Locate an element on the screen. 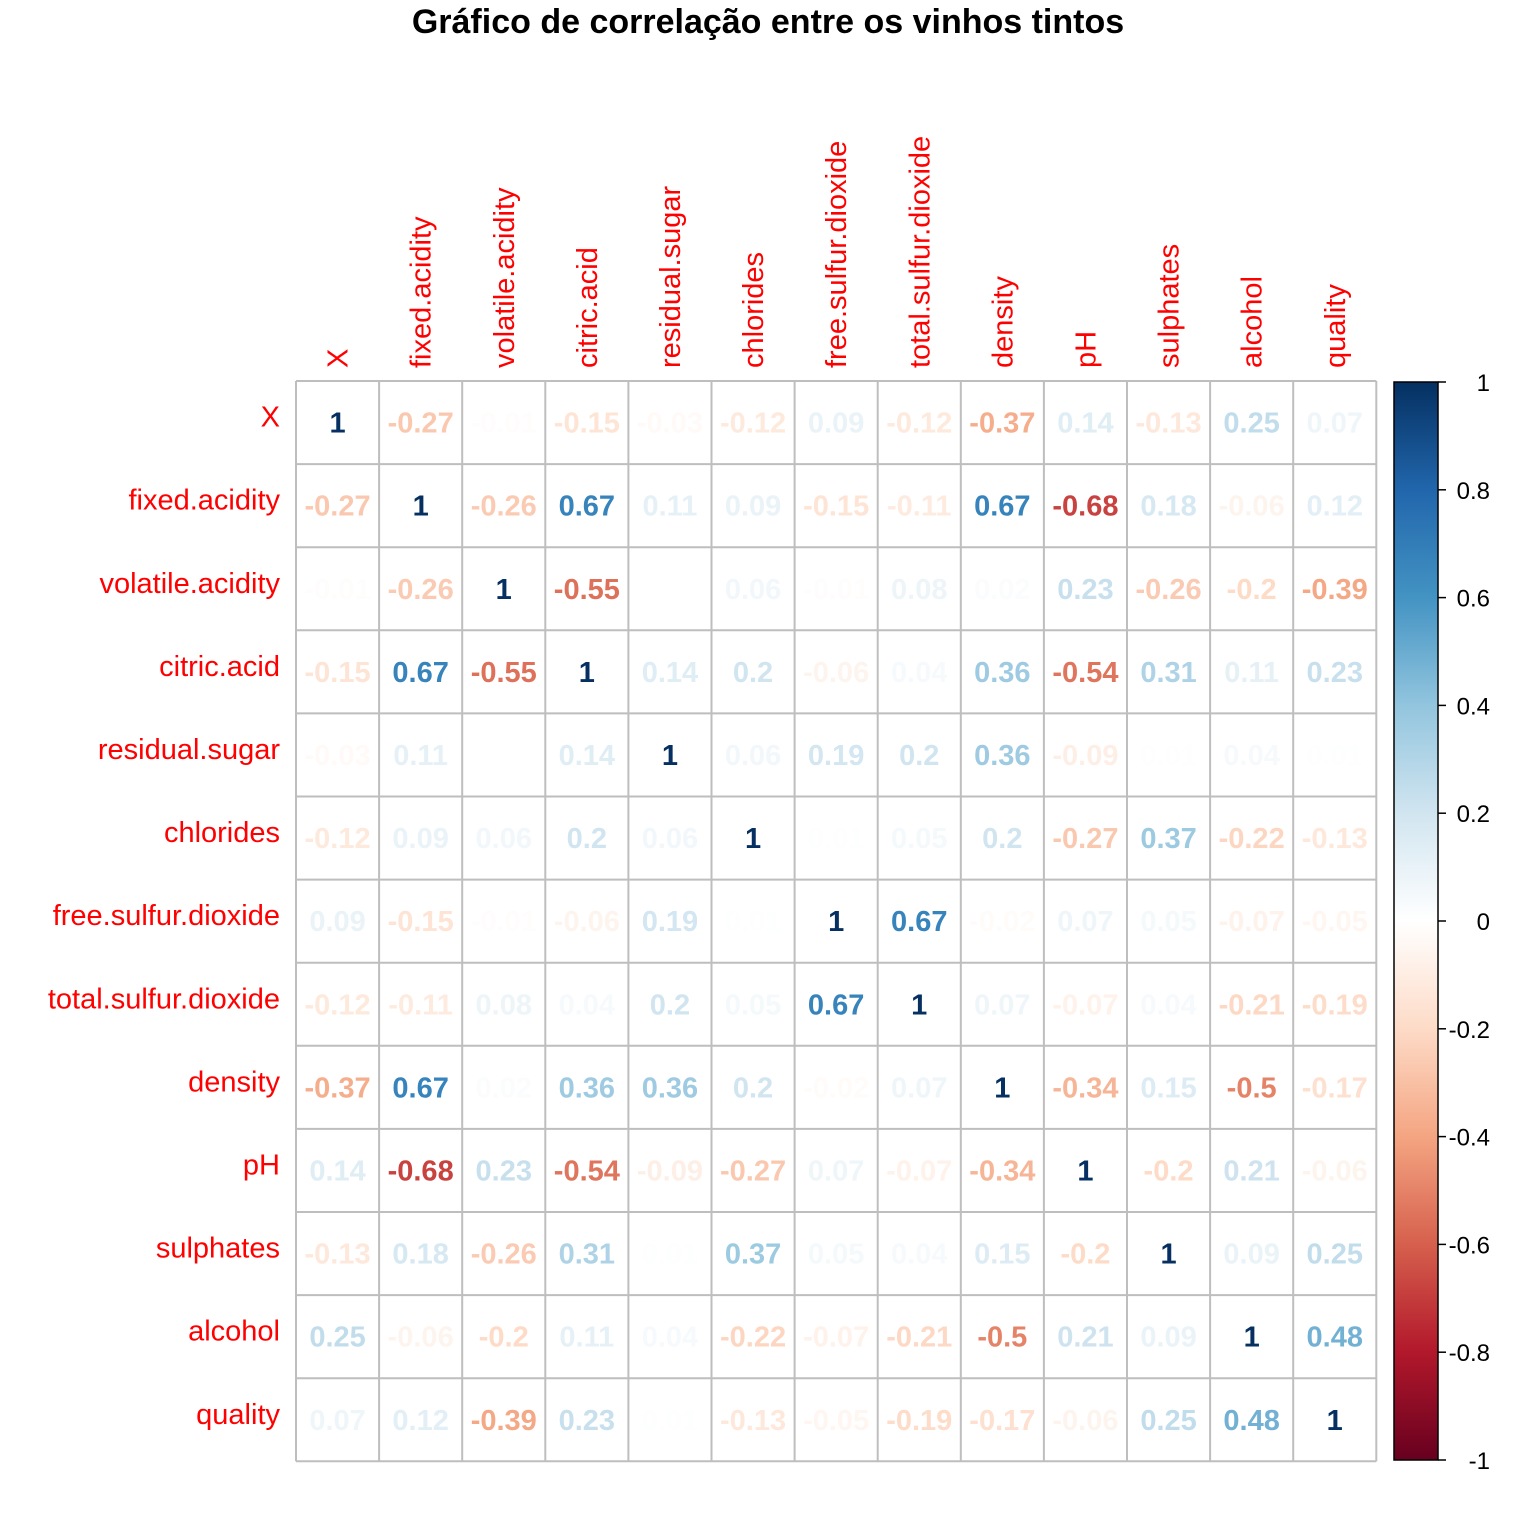 The width and height of the screenshot is (1536, 1536). correlation-value: -0.17 is located at coordinates (1002, 1421).